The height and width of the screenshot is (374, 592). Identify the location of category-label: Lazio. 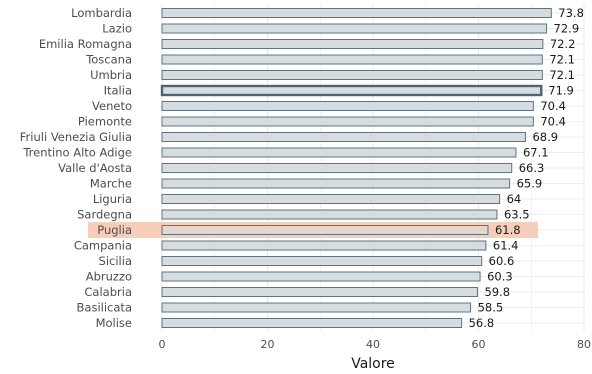
(117, 29).